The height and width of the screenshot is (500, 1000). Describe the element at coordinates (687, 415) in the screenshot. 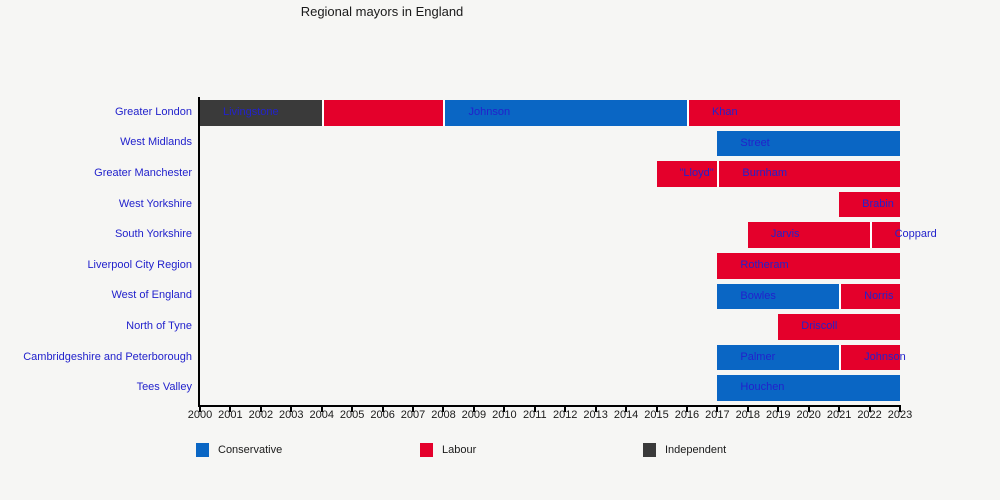

I see `x-tick-label: 2016` at that location.